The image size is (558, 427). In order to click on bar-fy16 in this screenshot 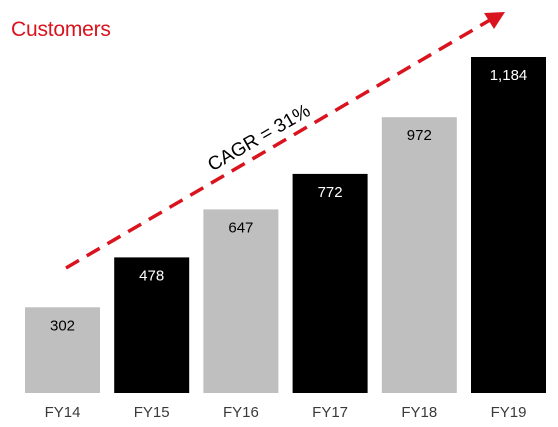, I will do `click(241, 301)`.